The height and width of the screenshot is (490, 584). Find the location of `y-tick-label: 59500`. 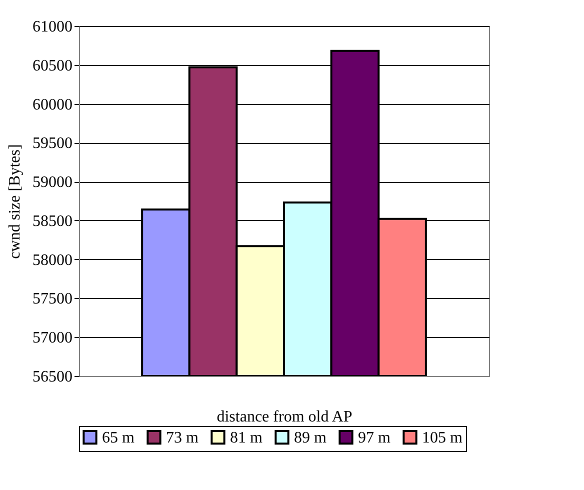

y-tick-label: 59500 is located at coordinates (52, 143).